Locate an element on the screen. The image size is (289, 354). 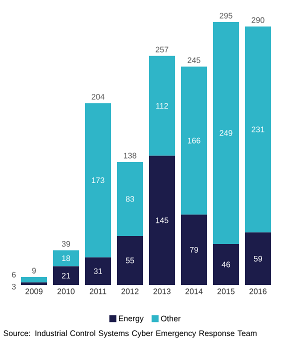
x-tick-label: 2009 is located at coordinates (34, 291).